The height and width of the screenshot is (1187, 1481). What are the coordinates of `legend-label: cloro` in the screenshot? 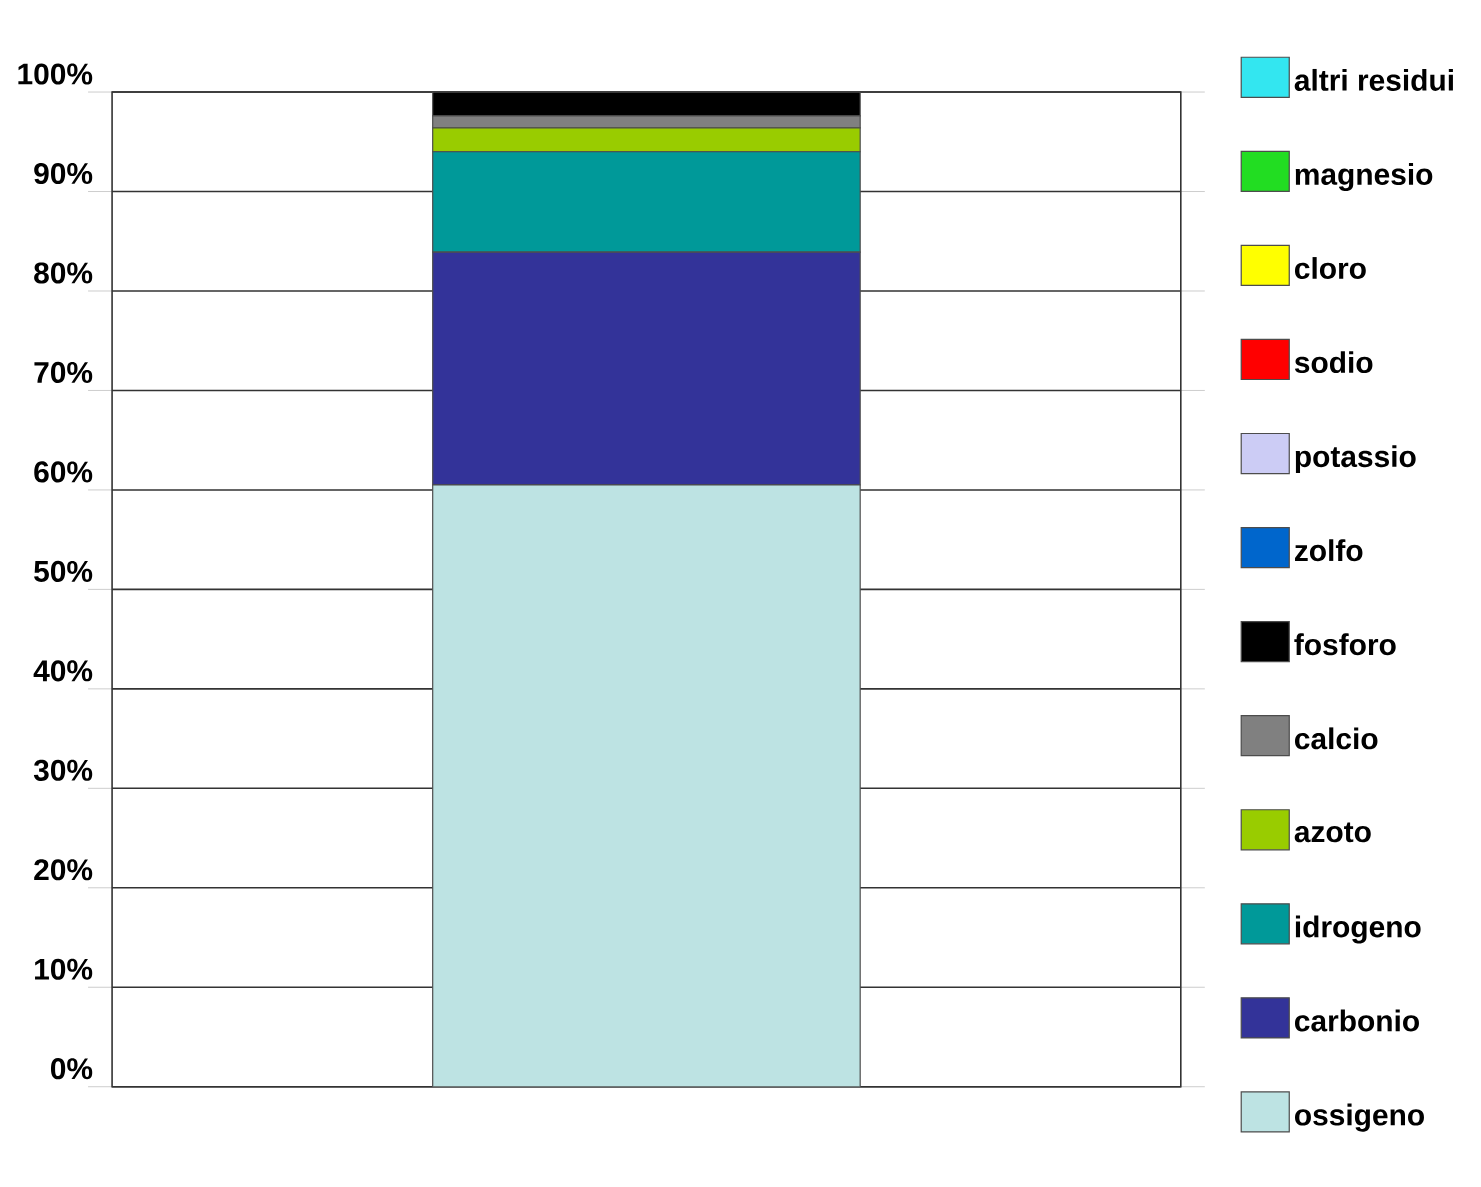 It's located at (1330, 268).